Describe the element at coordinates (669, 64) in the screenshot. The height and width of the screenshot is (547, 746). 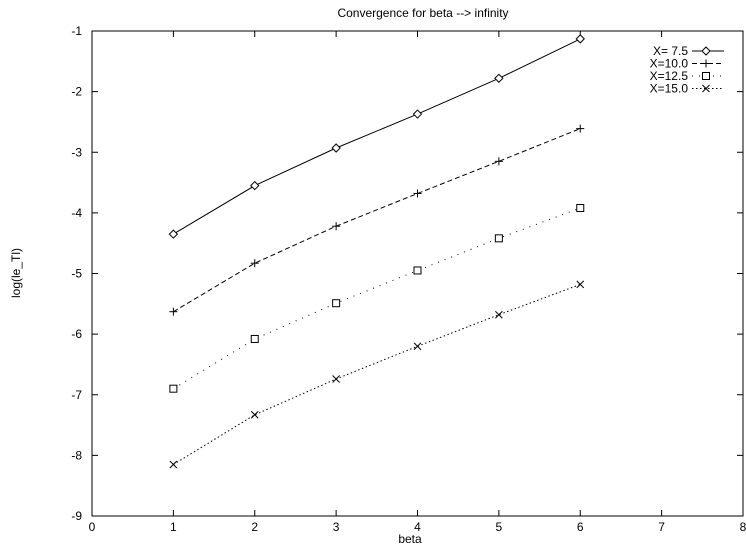
I see `legend-label: X=10.0` at that location.